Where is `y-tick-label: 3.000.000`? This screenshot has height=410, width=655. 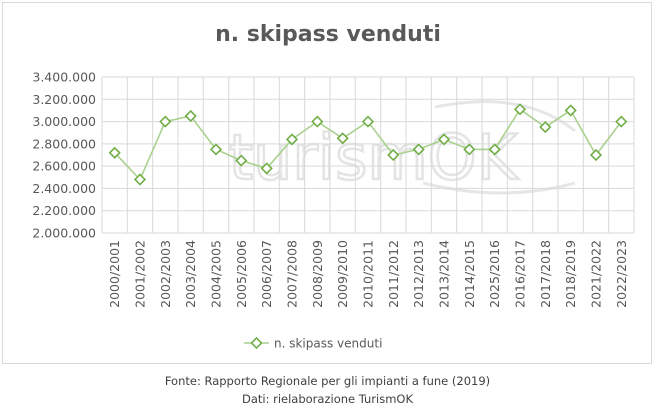
y-tick-label: 3.000.000 is located at coordinates (64, 121).